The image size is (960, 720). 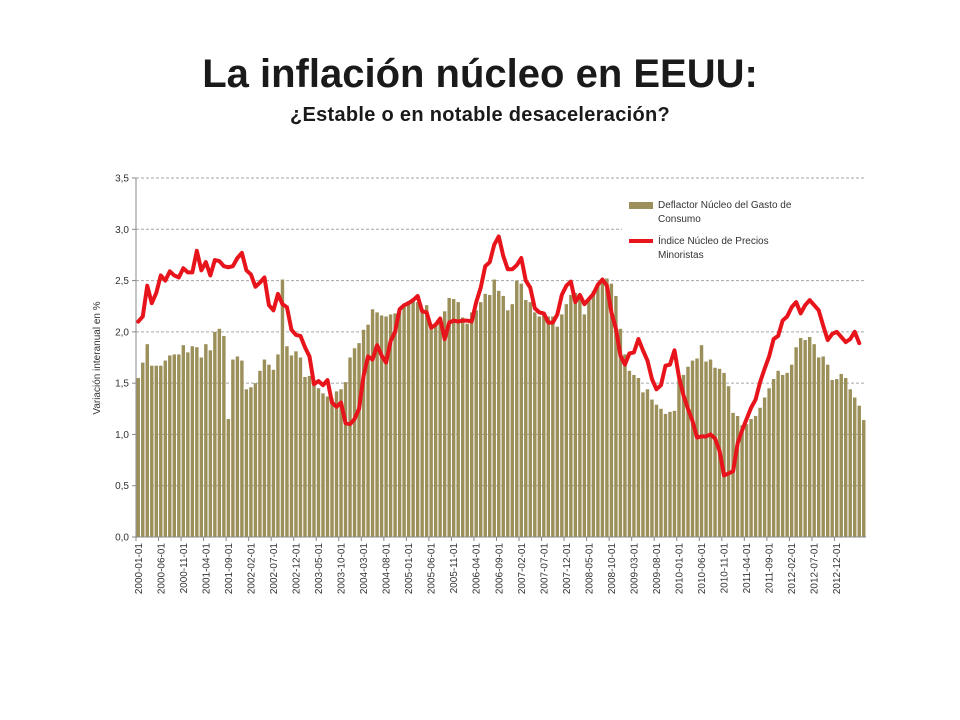 I want to click on x-tick-label: 2006-04-01, so click(x=477, y=569).